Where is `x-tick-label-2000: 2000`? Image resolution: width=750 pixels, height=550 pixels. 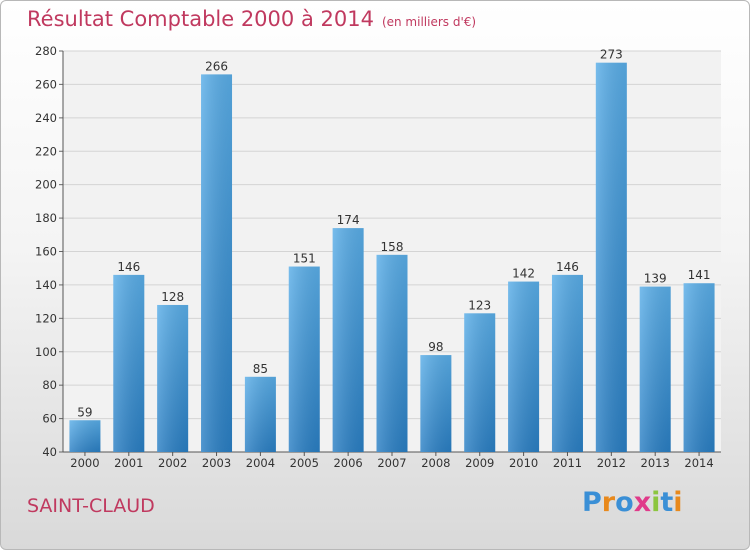
x-tick-label-2000: 2000 is located at coordinates (84, 463).